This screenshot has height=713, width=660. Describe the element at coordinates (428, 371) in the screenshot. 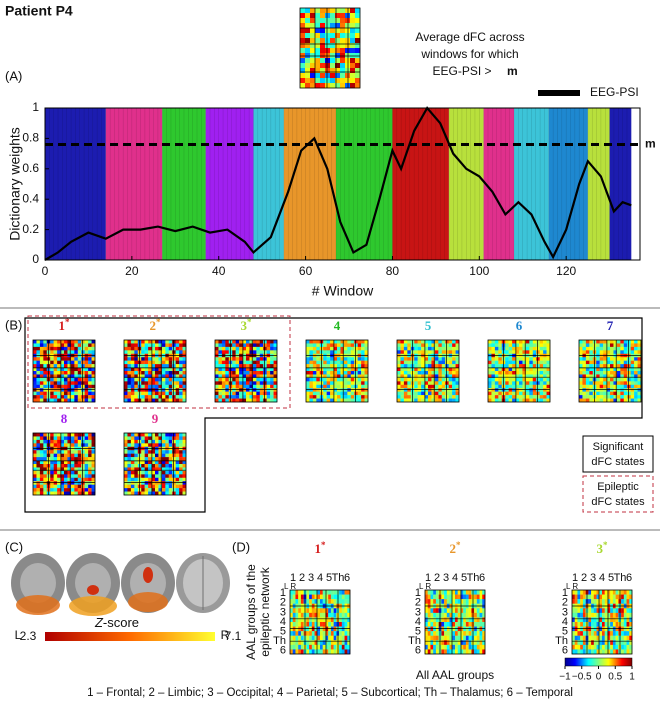

I see `matrix-frame` at that location.